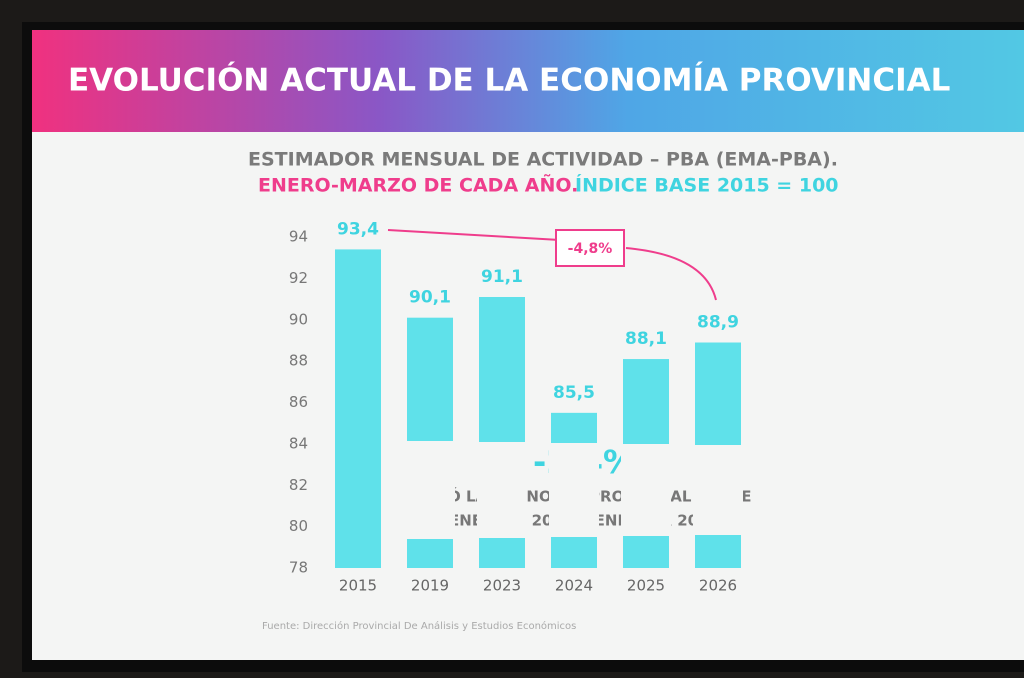  I want to click on value-label: 85,5, so click(574, 393).